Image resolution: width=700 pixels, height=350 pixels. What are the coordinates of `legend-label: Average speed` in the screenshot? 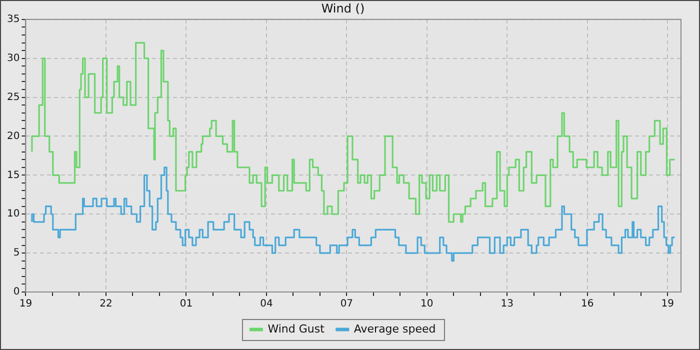 It's located at (395, 329).